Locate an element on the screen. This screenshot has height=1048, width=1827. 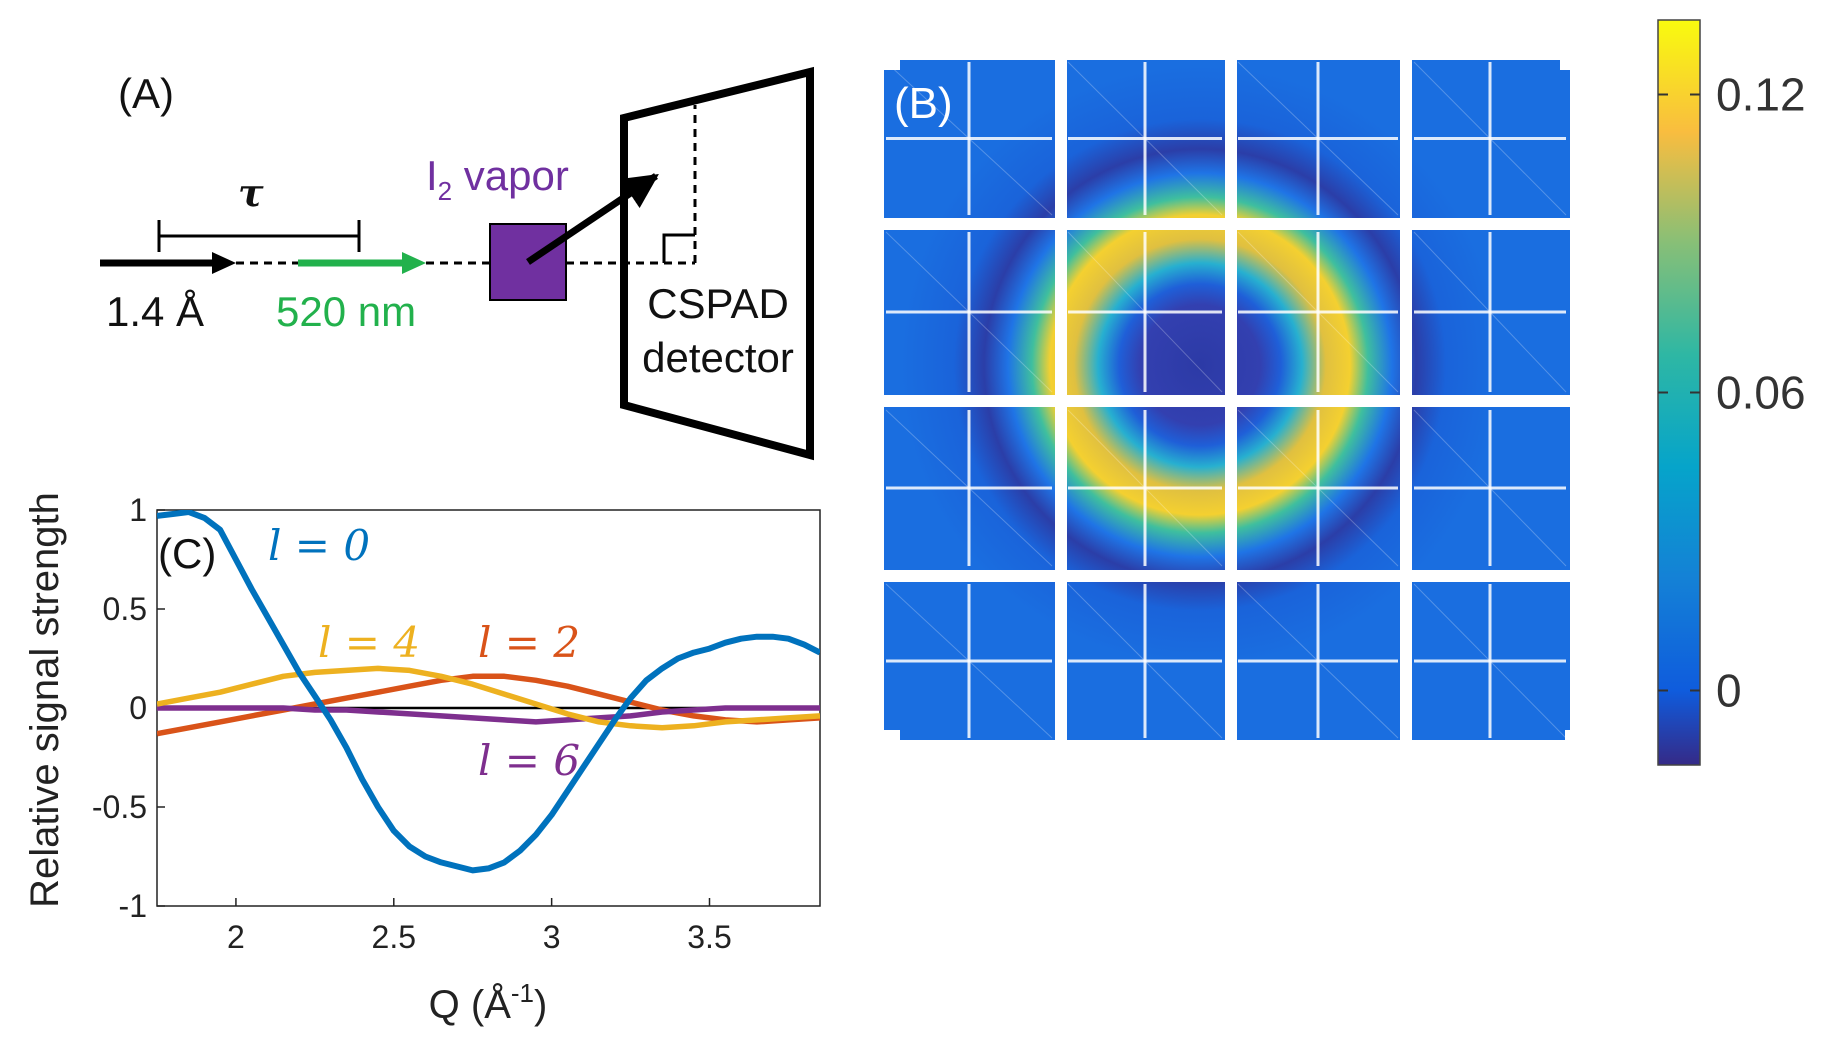
series-label-l2: l = 2 is located at coordinates (529, 642).